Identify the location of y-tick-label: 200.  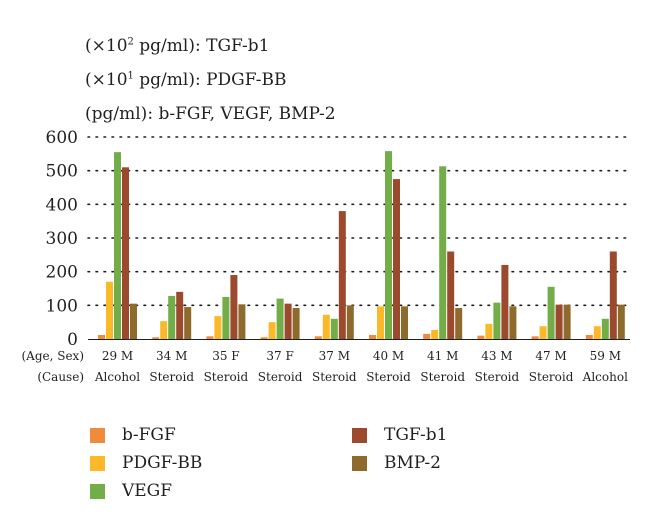
(62, 273).